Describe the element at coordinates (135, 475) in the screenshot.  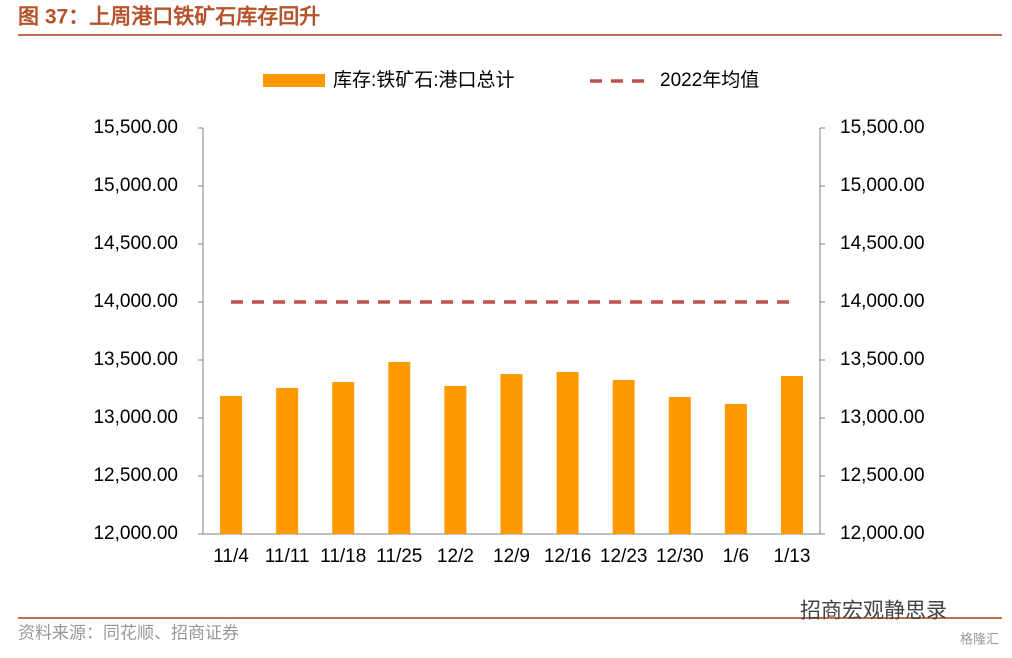
I see `y-tick-label: 12,500.00` at that location.